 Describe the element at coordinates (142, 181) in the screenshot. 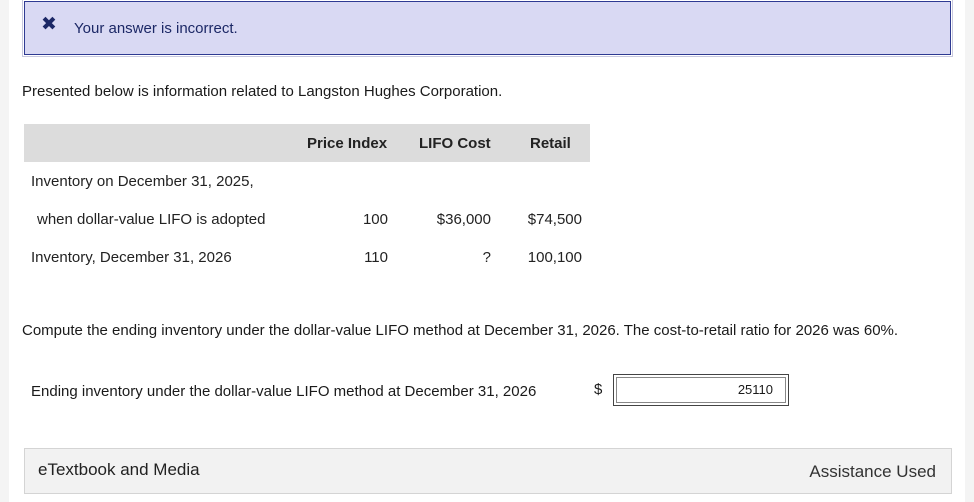

I see `row-label-inventory-2025: Inventory on December 31, 2025,` at that location.